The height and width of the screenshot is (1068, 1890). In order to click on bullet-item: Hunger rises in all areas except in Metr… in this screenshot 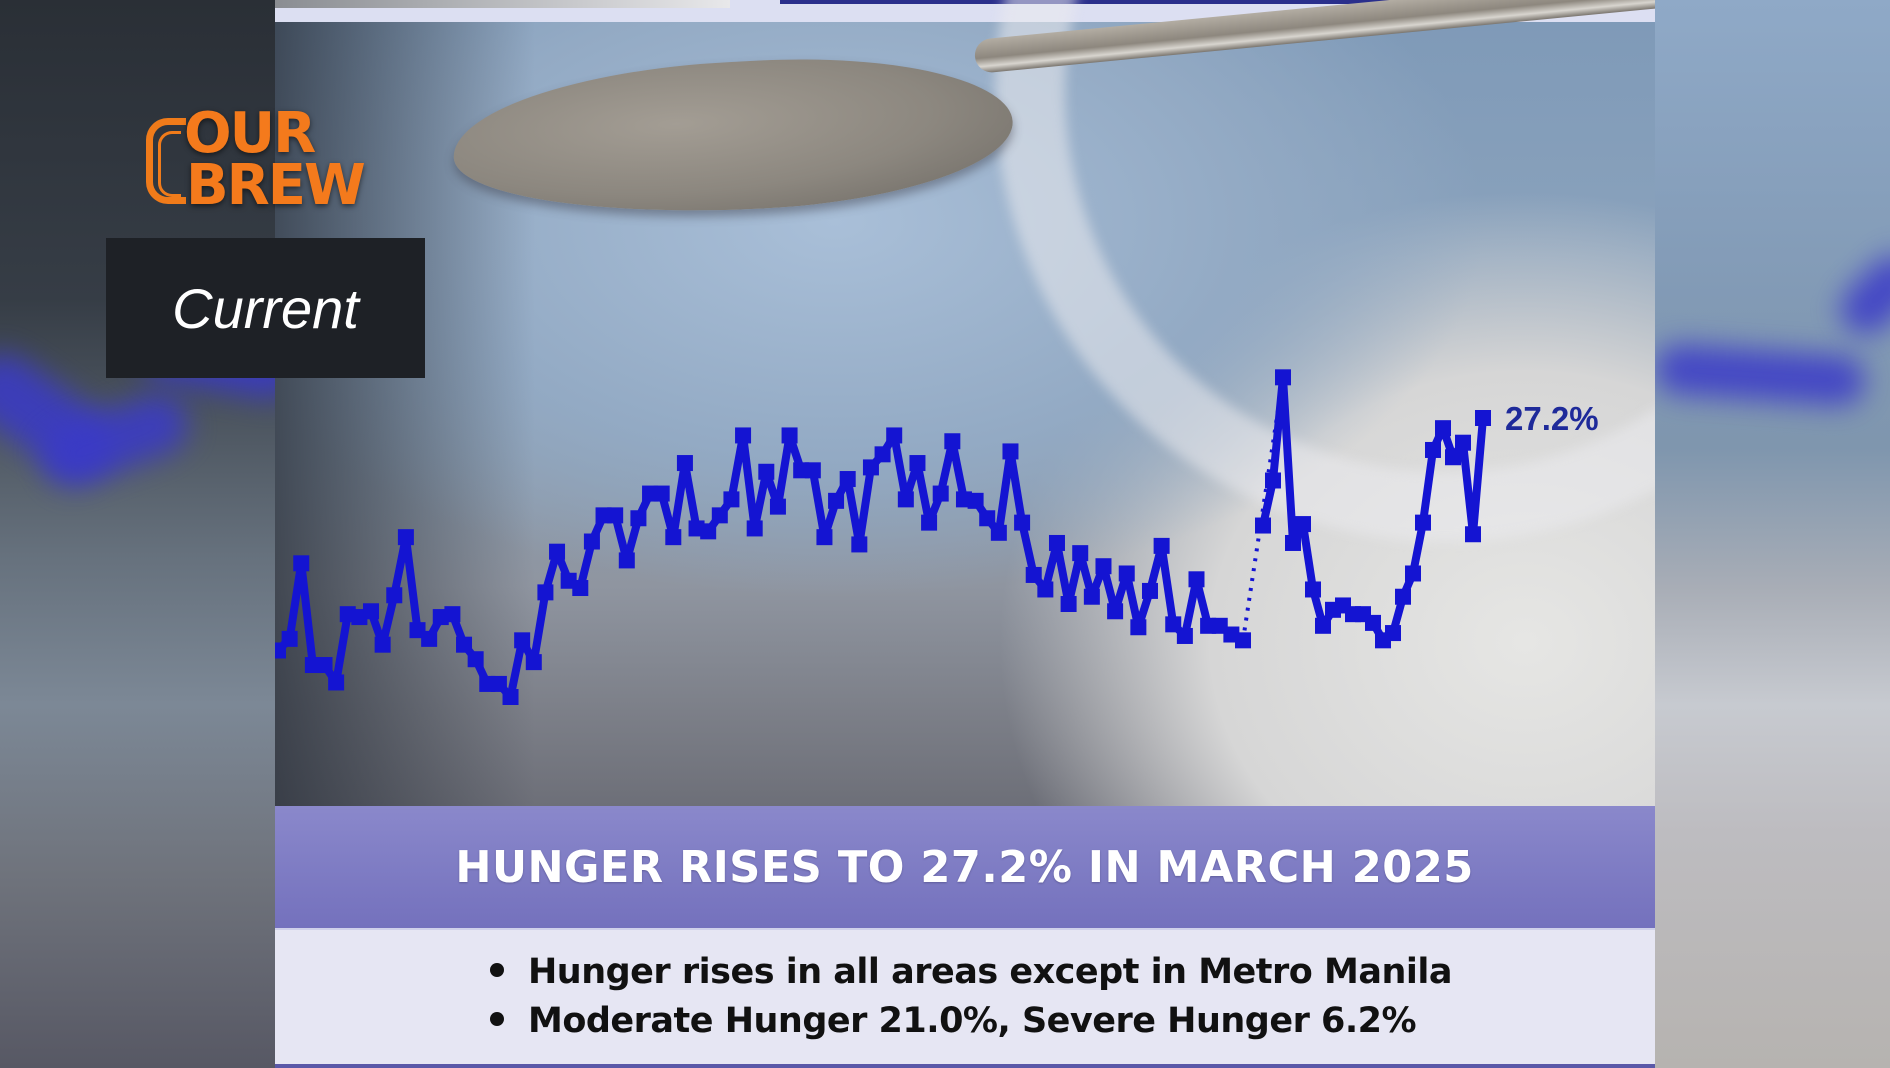, I will do `click(971, 972)`.